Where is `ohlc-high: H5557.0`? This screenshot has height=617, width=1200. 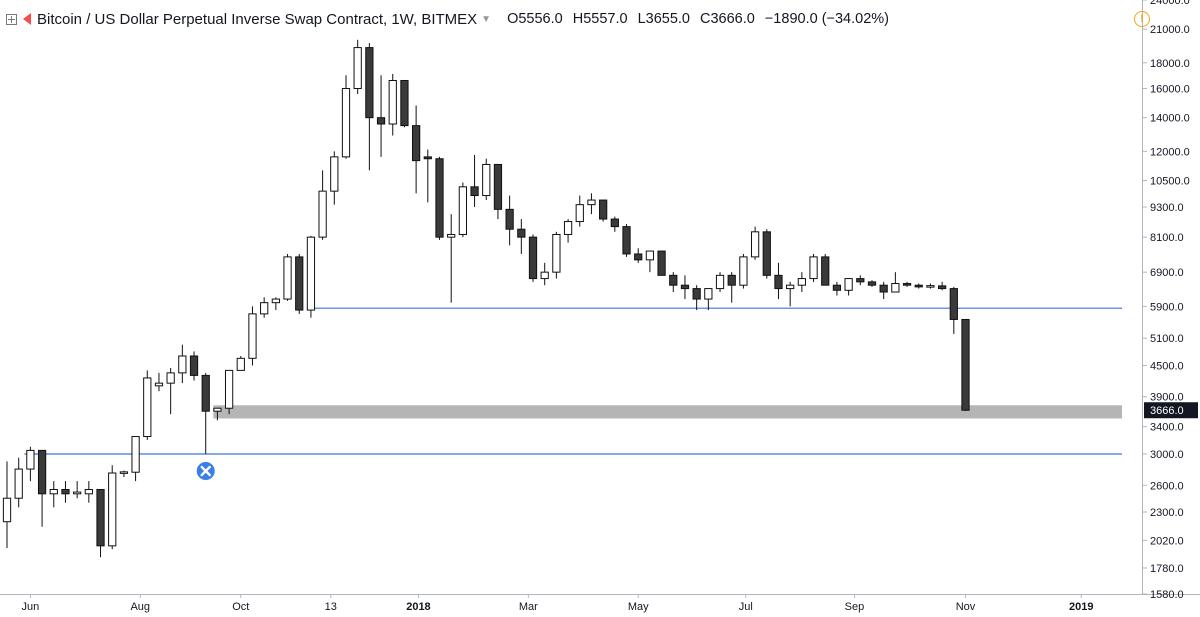 ohlc-high: H5557.0 is located at coordinates (600, 19).